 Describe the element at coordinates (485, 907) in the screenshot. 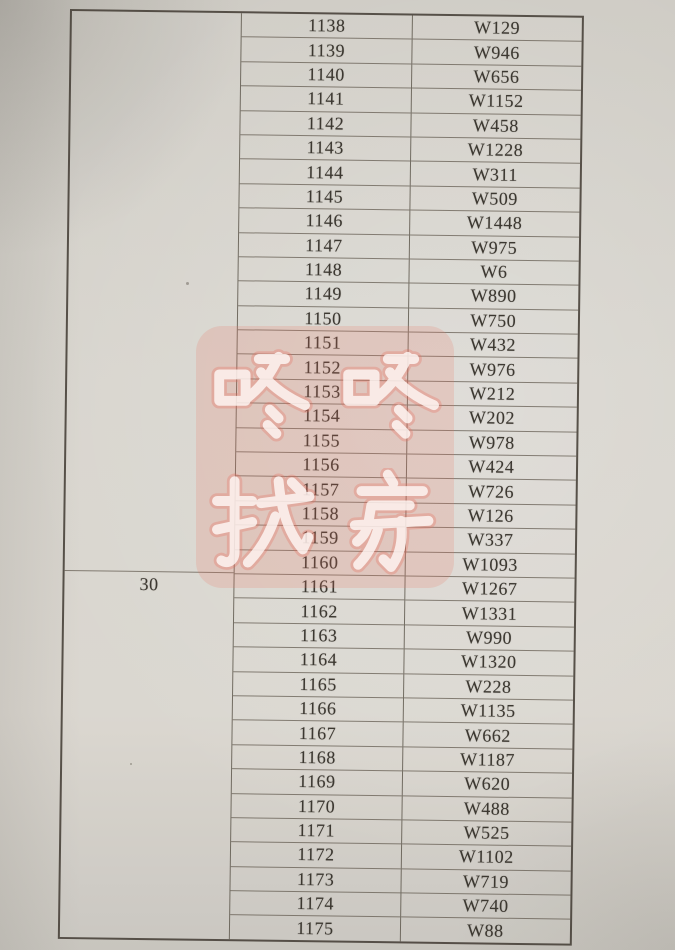

I see `code-cell: W740` at that location.